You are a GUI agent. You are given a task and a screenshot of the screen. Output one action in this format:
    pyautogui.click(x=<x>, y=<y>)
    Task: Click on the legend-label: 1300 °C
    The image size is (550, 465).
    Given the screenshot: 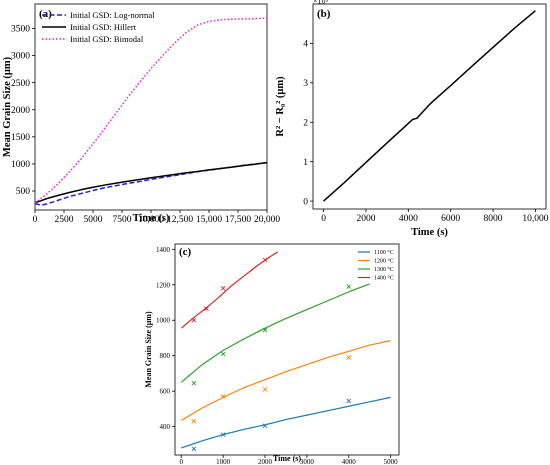 What is the action you would take?
    pyautogui.click(x=384, y=269)
    